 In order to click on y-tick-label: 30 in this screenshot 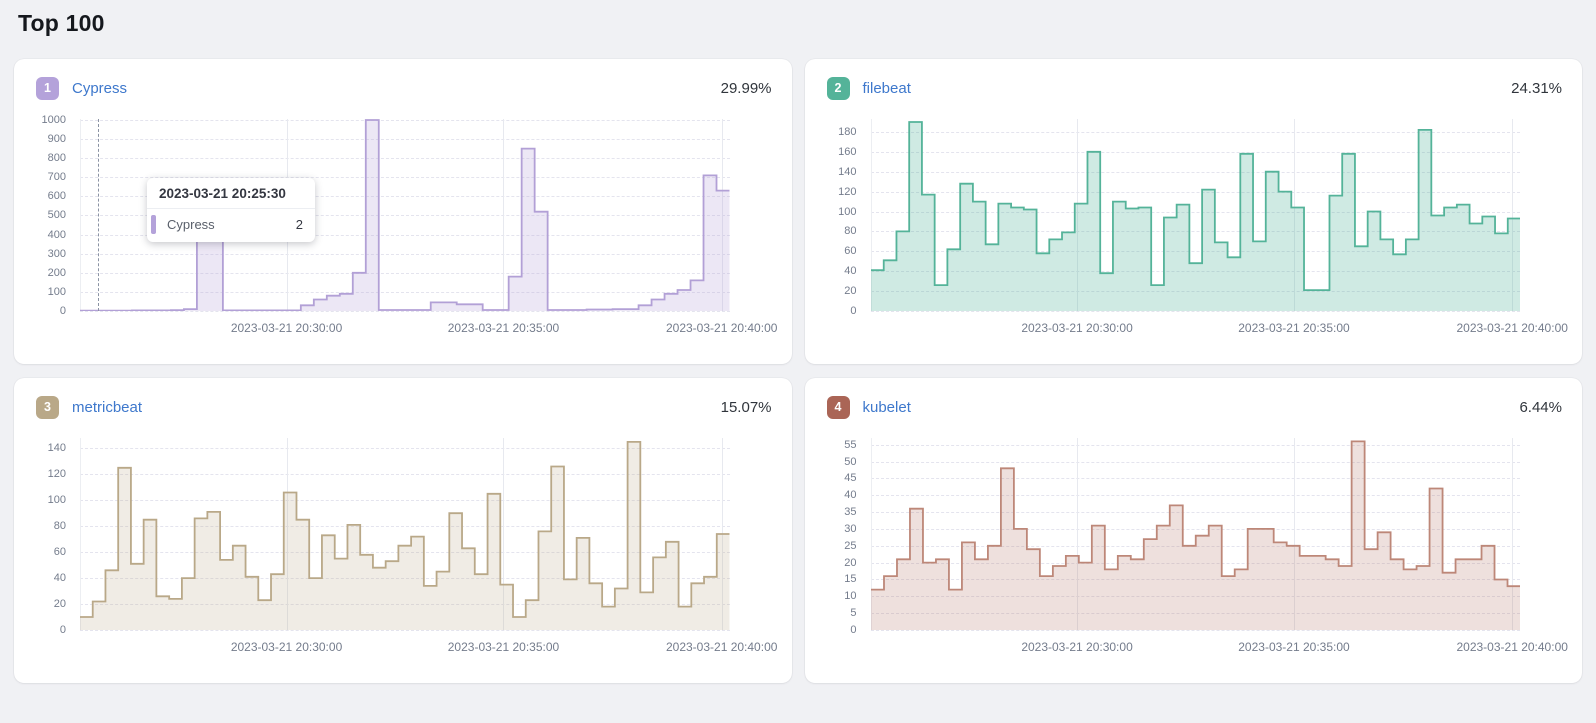, I will do `click(850, 528)`.